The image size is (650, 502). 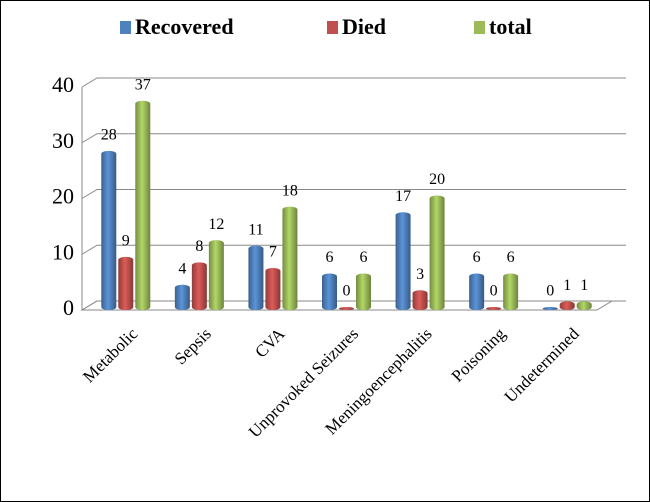 What do you see at coordinates (273, 252) in the screenshot?
I see `value-label: 7` at bounding box center [273, 252].